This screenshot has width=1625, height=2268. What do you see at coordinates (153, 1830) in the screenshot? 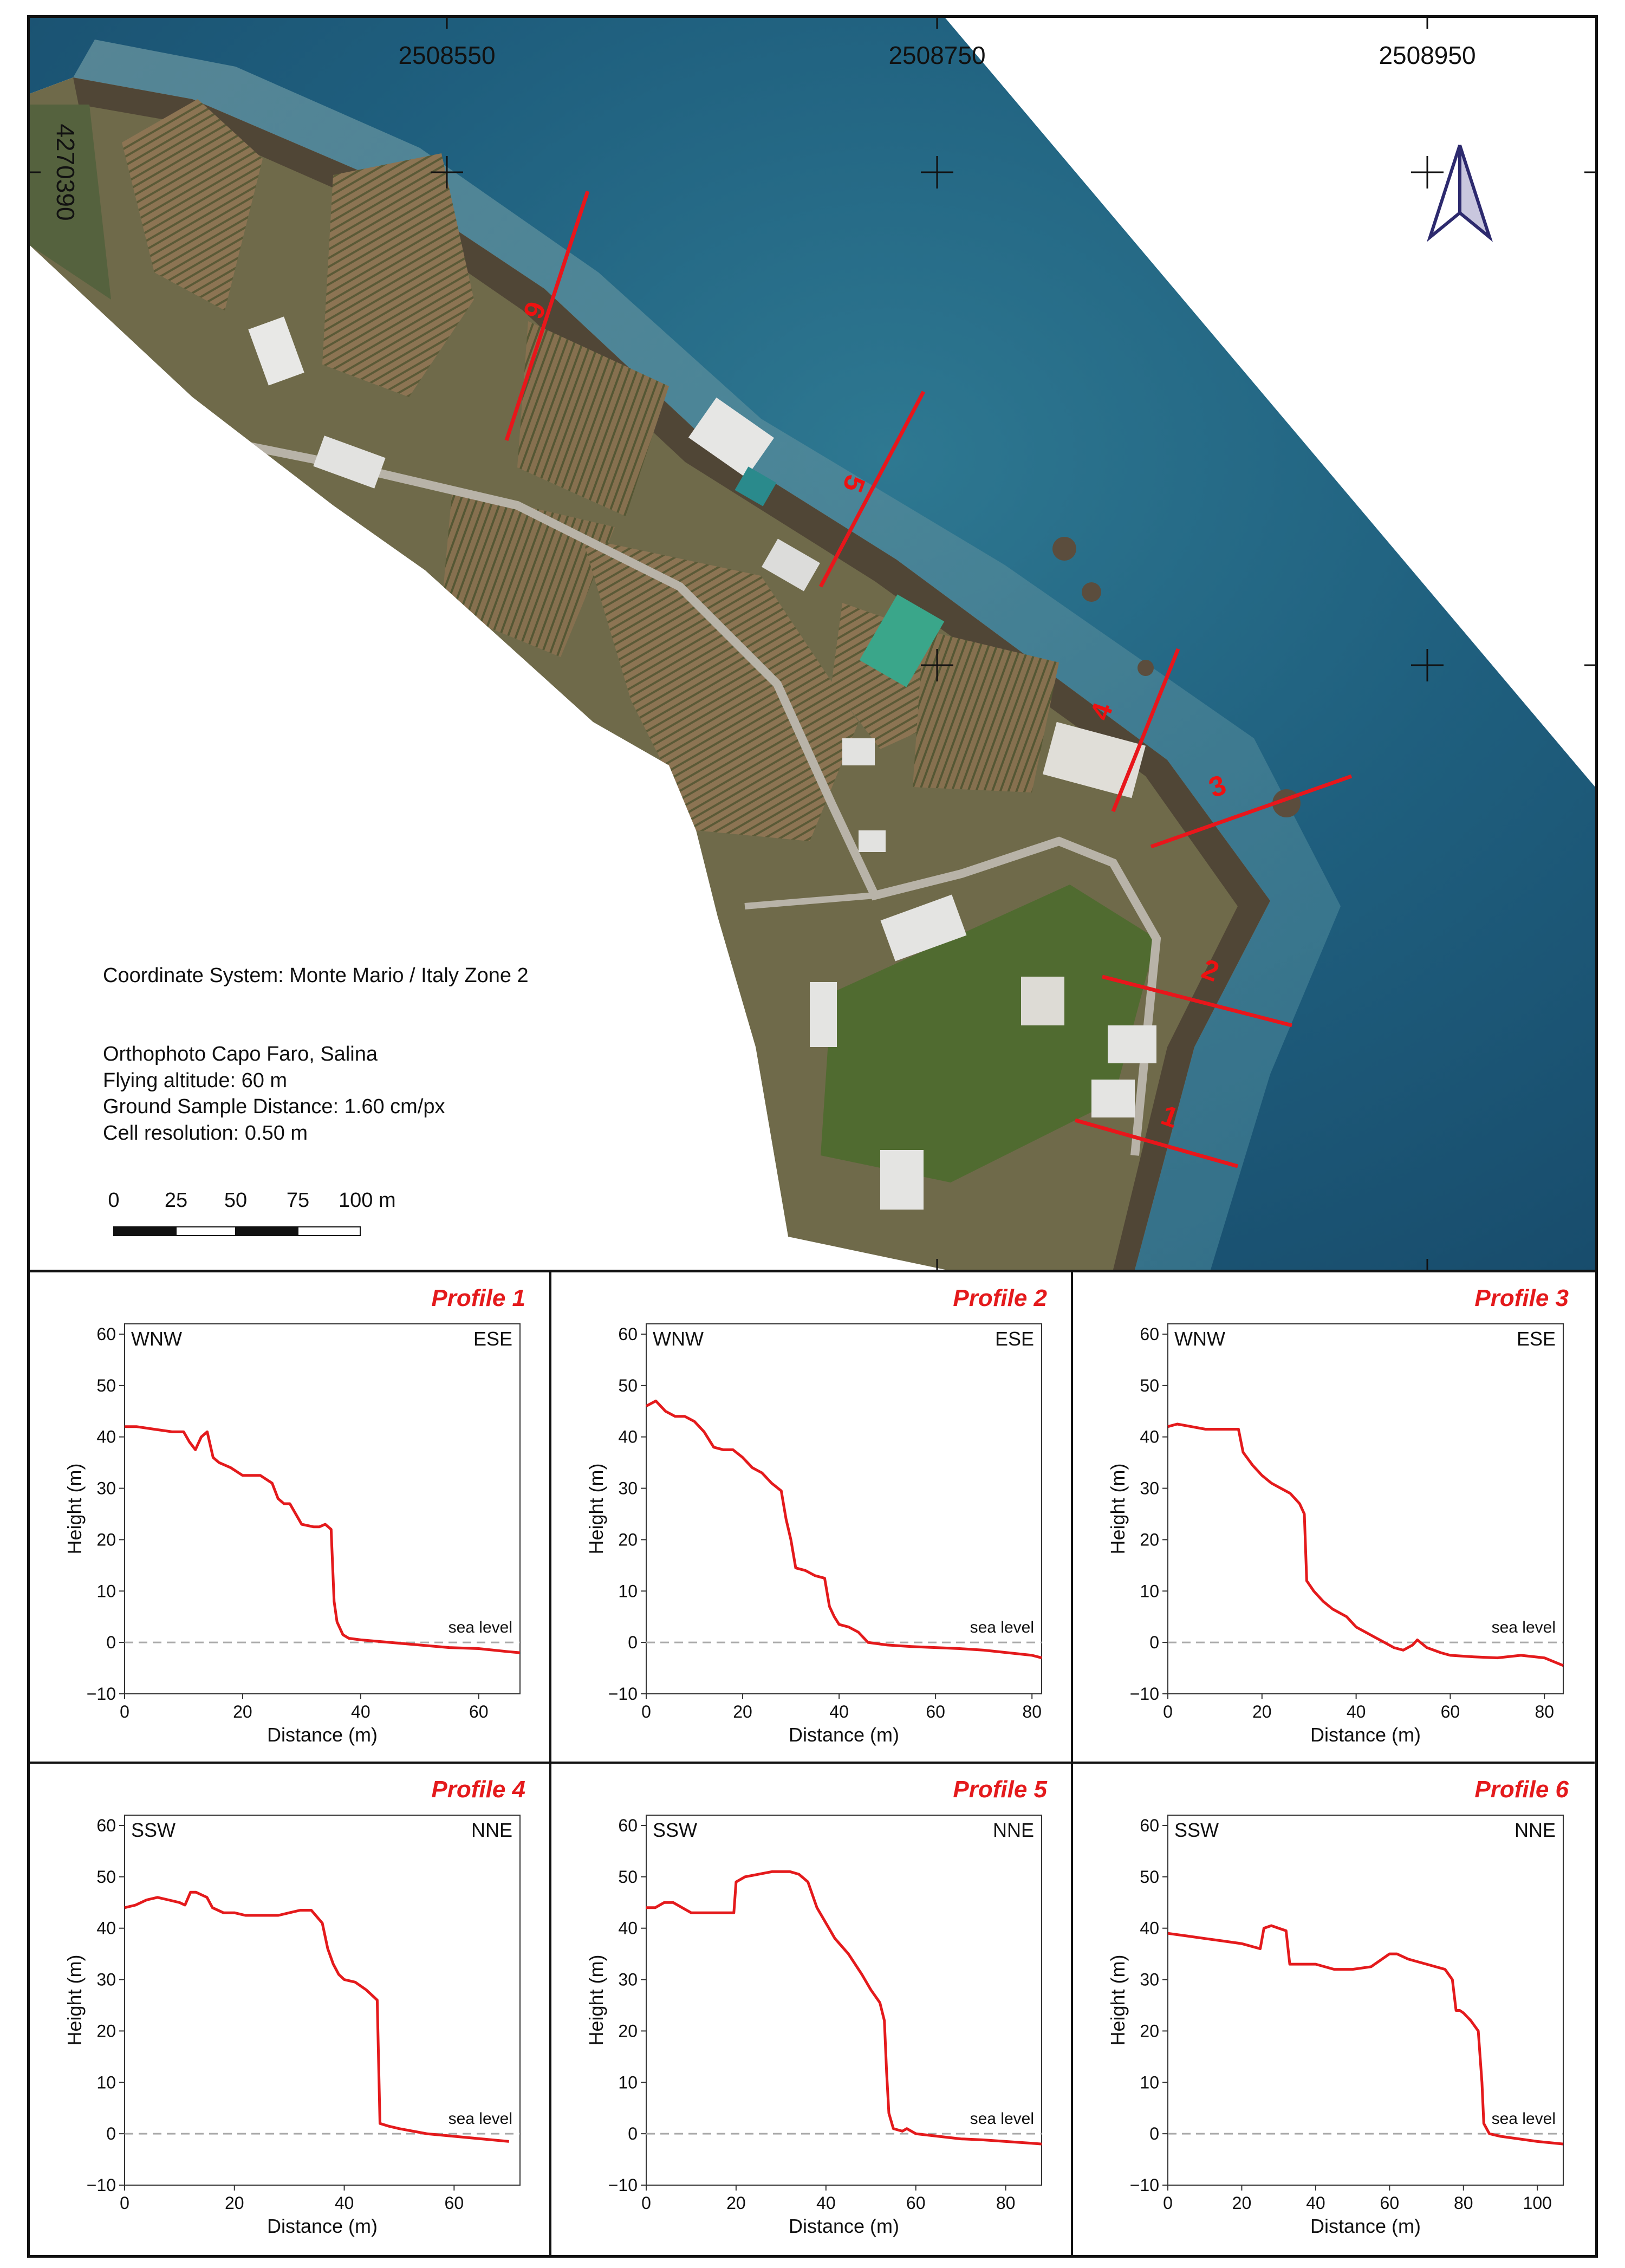
I see `left-direction: SSW` at bounding box center [153, 1830].